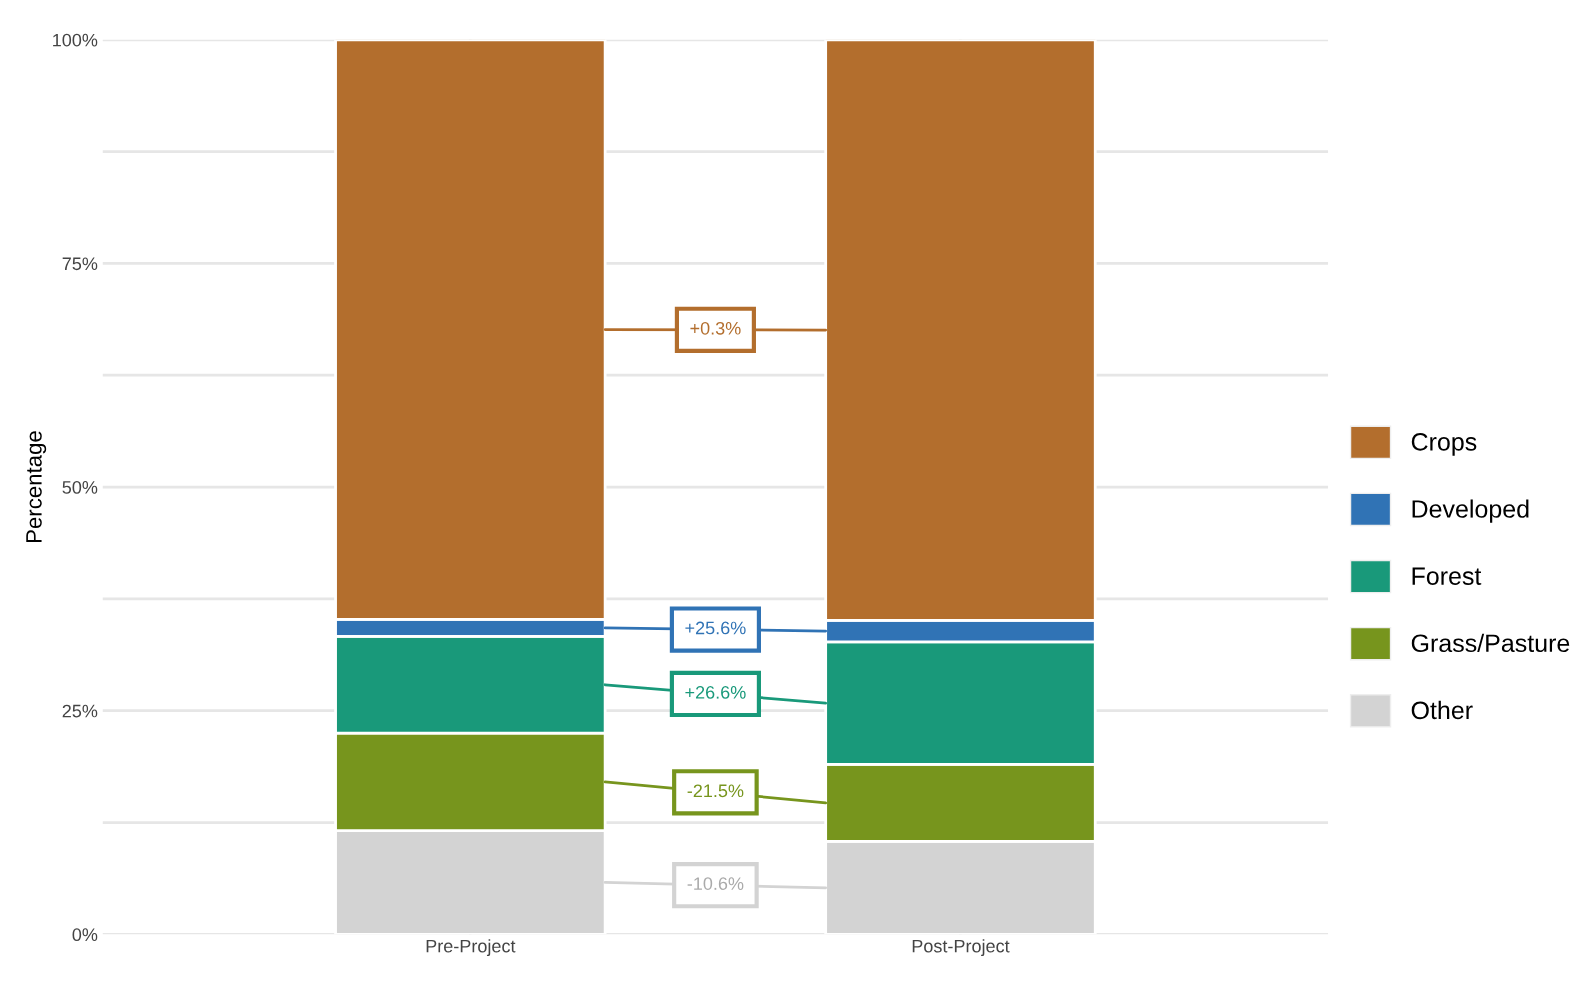 This screenshot has width=1581, height=994. Describe the element at coordinates (715, 628) in the screenshot. I see `annotation: +25.6%` at that location.